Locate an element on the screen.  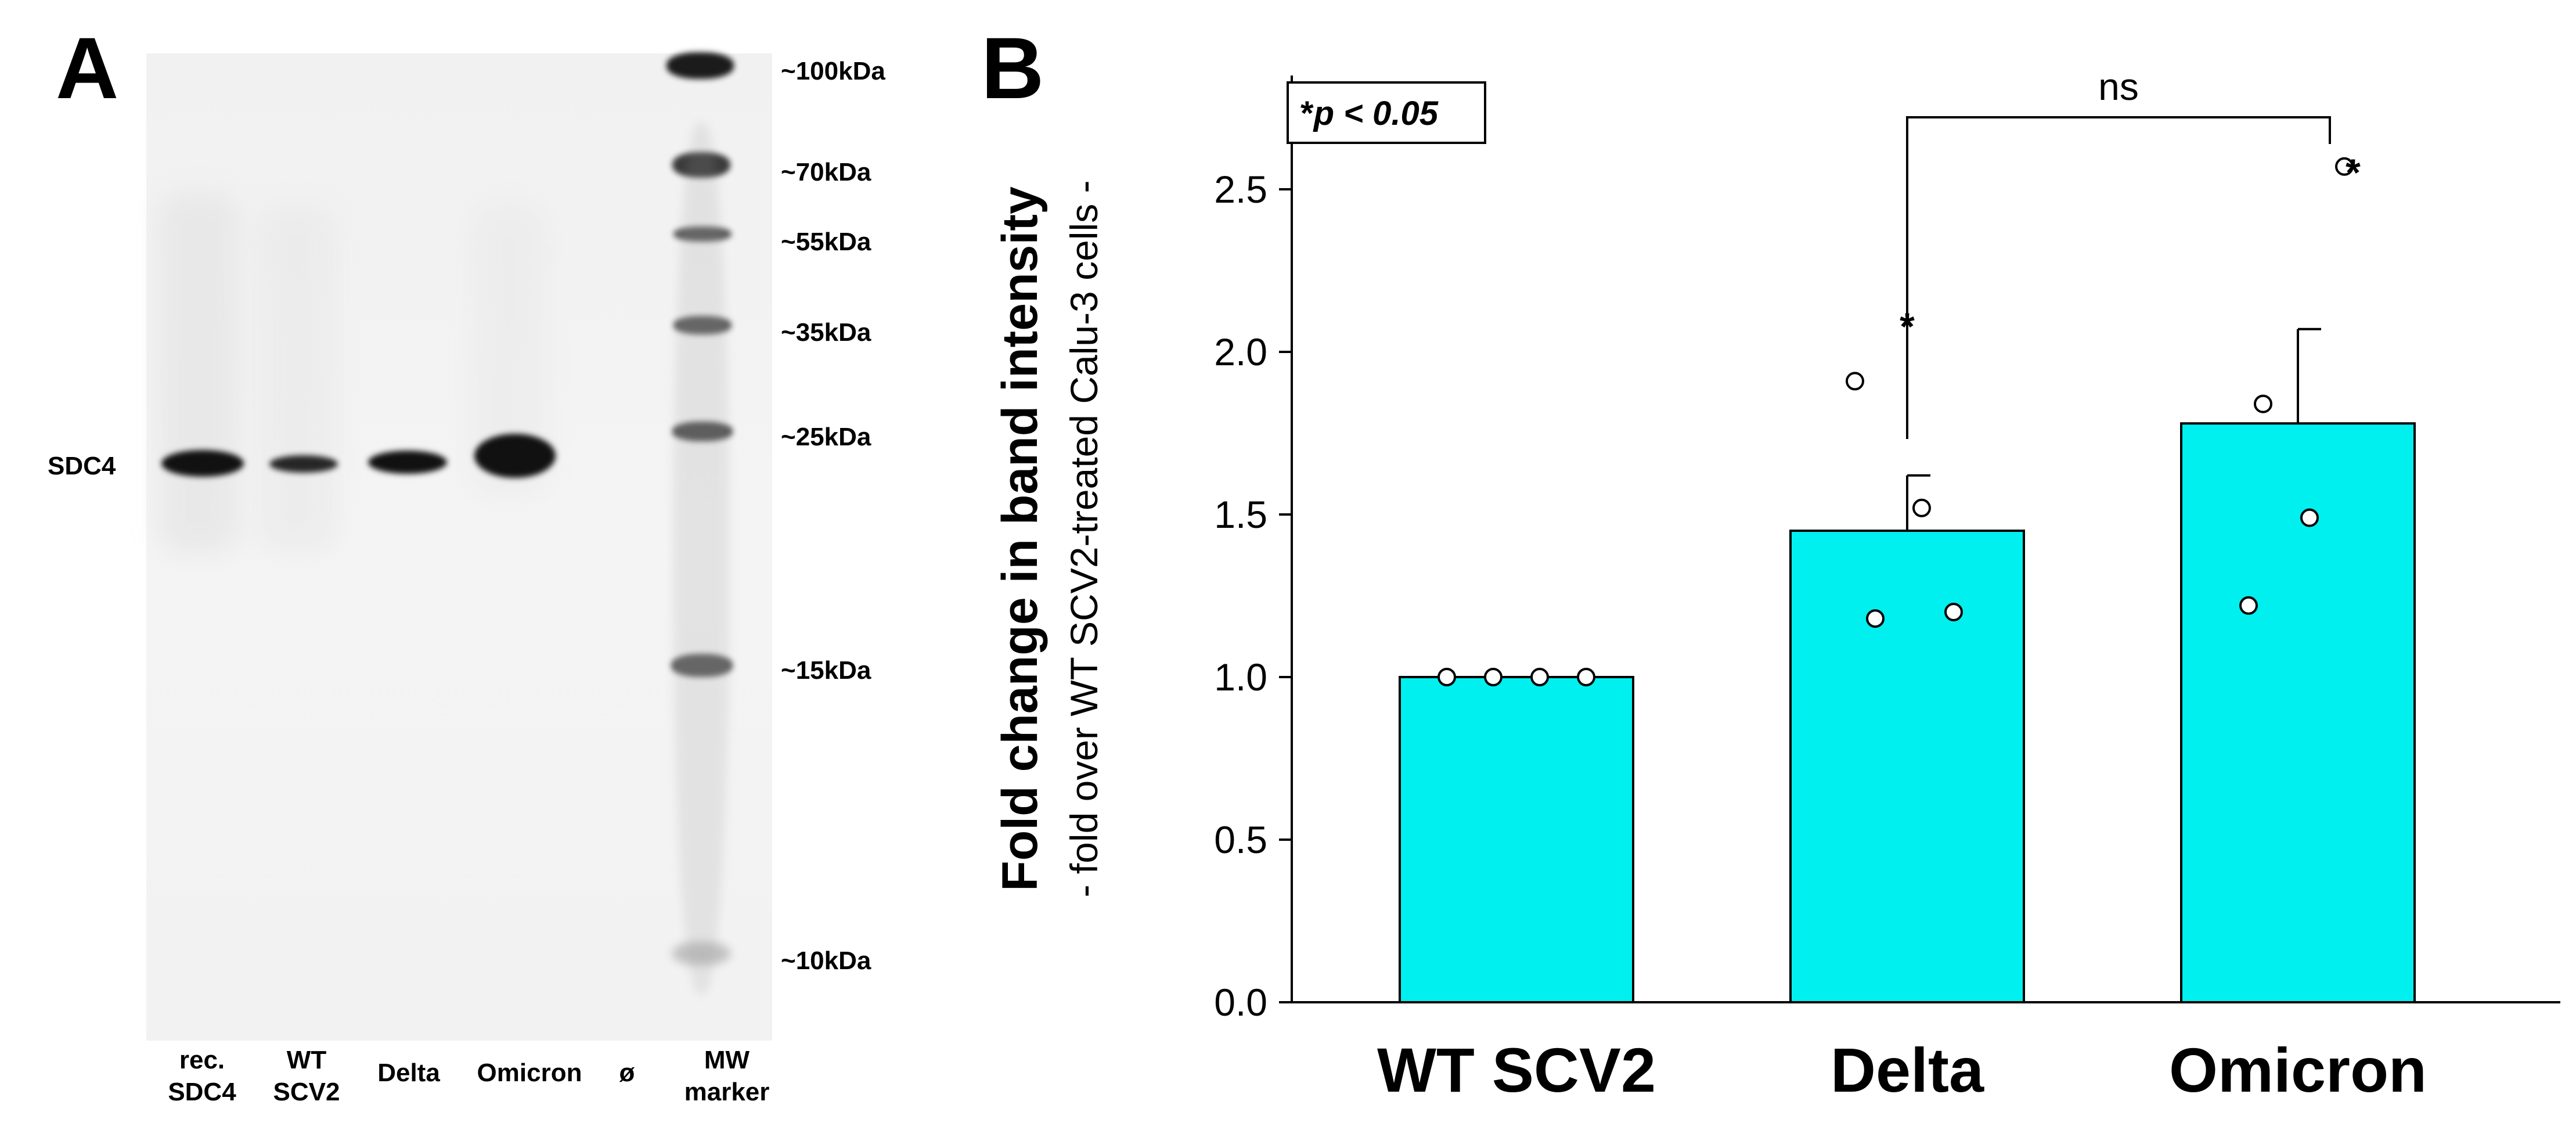
legend-star: * is located at coordinates (1307, 114).